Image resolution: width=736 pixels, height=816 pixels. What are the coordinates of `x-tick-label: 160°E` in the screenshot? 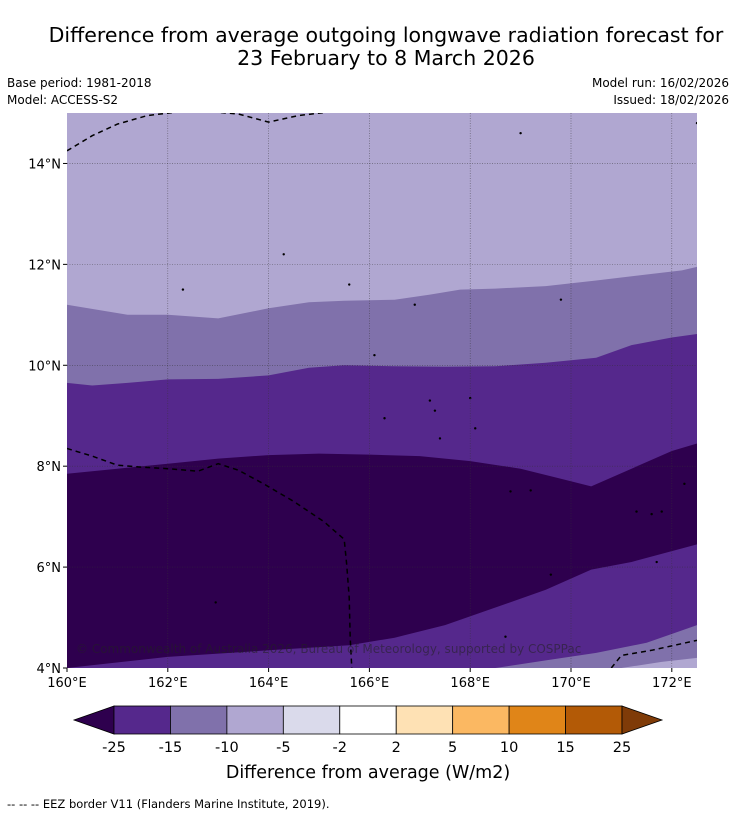 It's located at (67, 683).